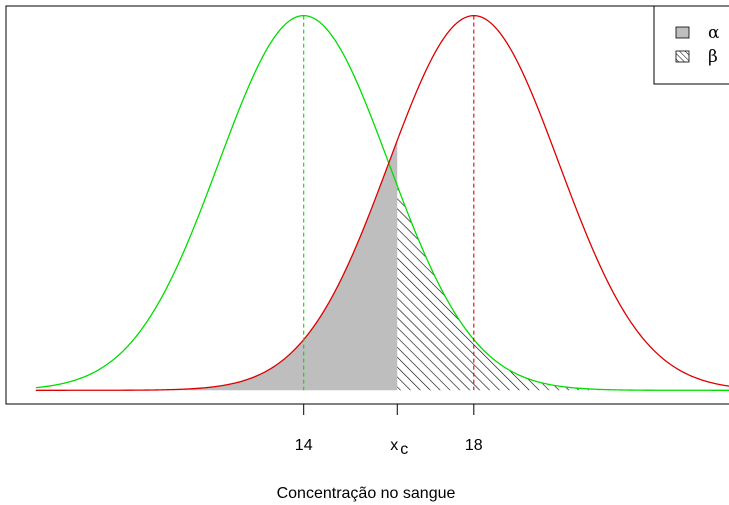 This screenshot has height=505, width=729. I want to click on legend: α β, so click(691, 45).